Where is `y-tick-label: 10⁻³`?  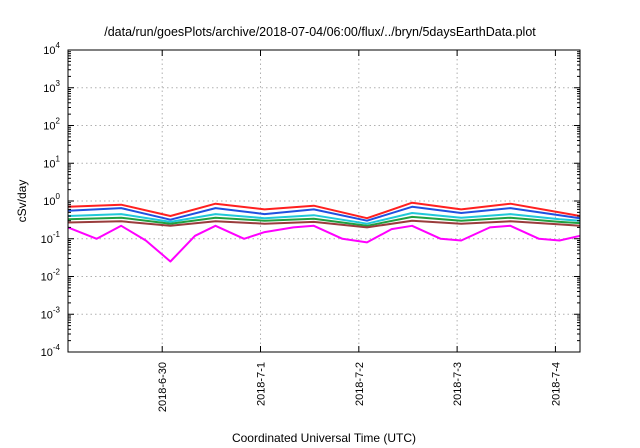 y-tick-label: 10⁻³ is located at coordinates (51, 313).